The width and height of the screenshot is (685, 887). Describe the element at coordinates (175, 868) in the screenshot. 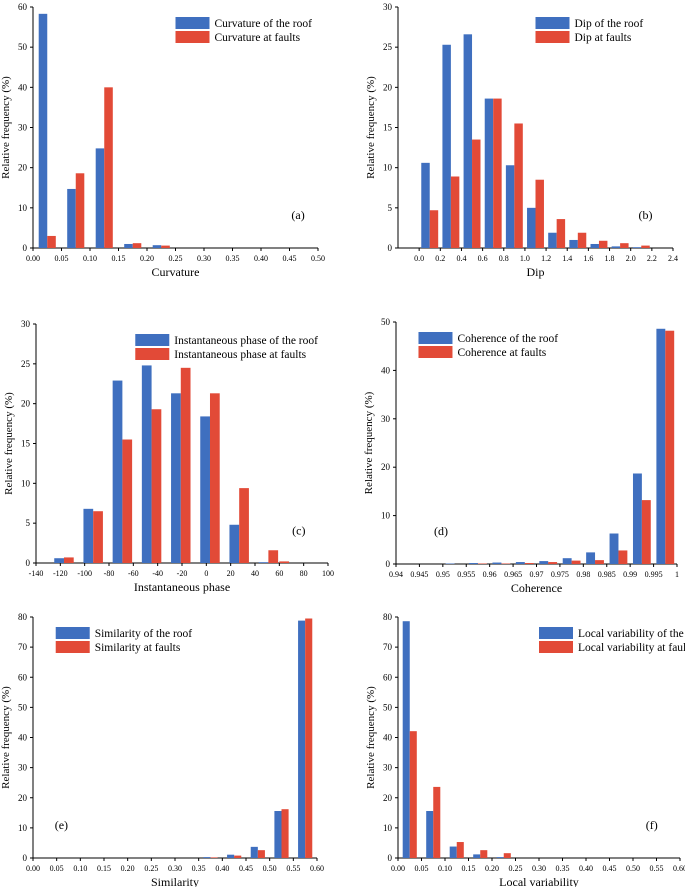

I see `x-tick-label: 0.30` at that location.